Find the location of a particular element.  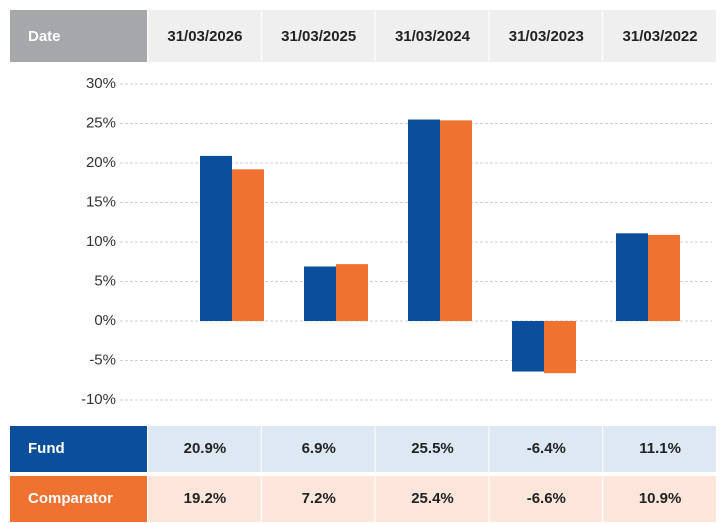

y-tick-label: 20% is located at coordinates (101, 162).